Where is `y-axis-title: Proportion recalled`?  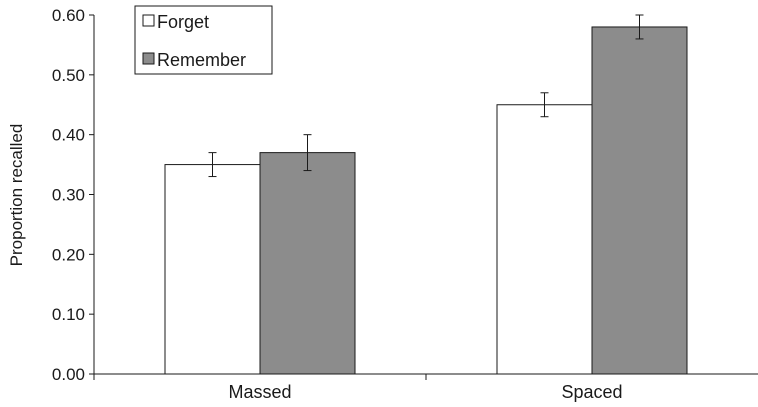 y-axis-title: Proportion recalled is located at coordinates (16, 195).